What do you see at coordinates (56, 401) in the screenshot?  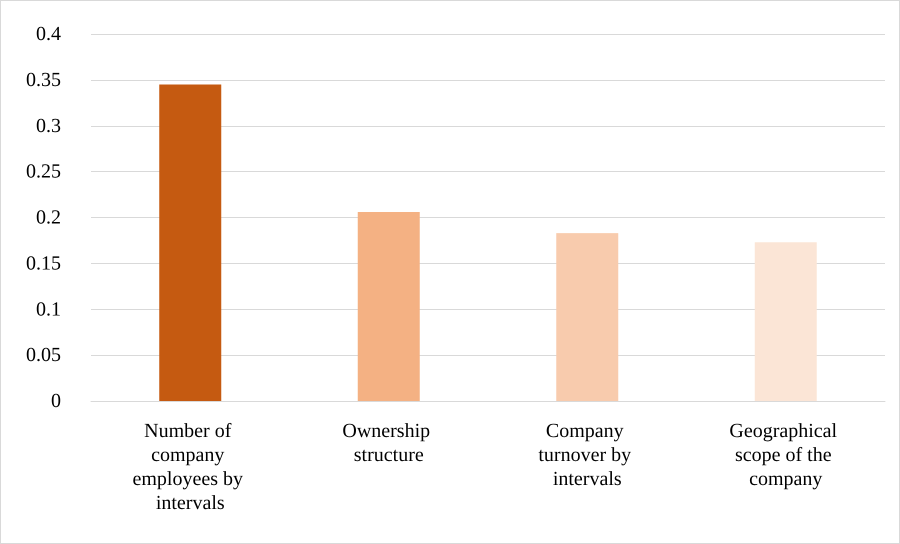 I see `y-tick-label: 0` at bounding box center [56, 401].